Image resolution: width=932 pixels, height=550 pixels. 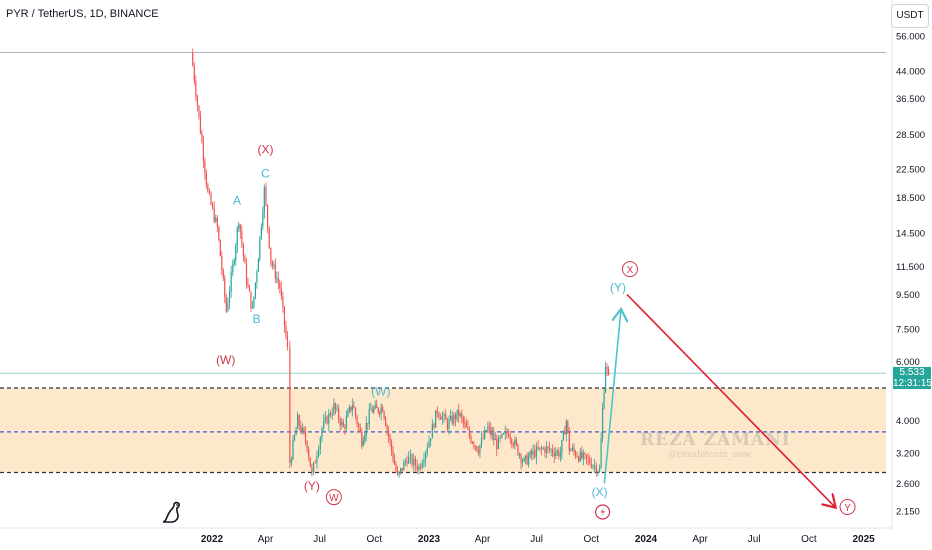 What do you see at coordinates (910, 16) in the screenshot?
I see `currency-unit-button: USDT` at bounding box center [910, 16].